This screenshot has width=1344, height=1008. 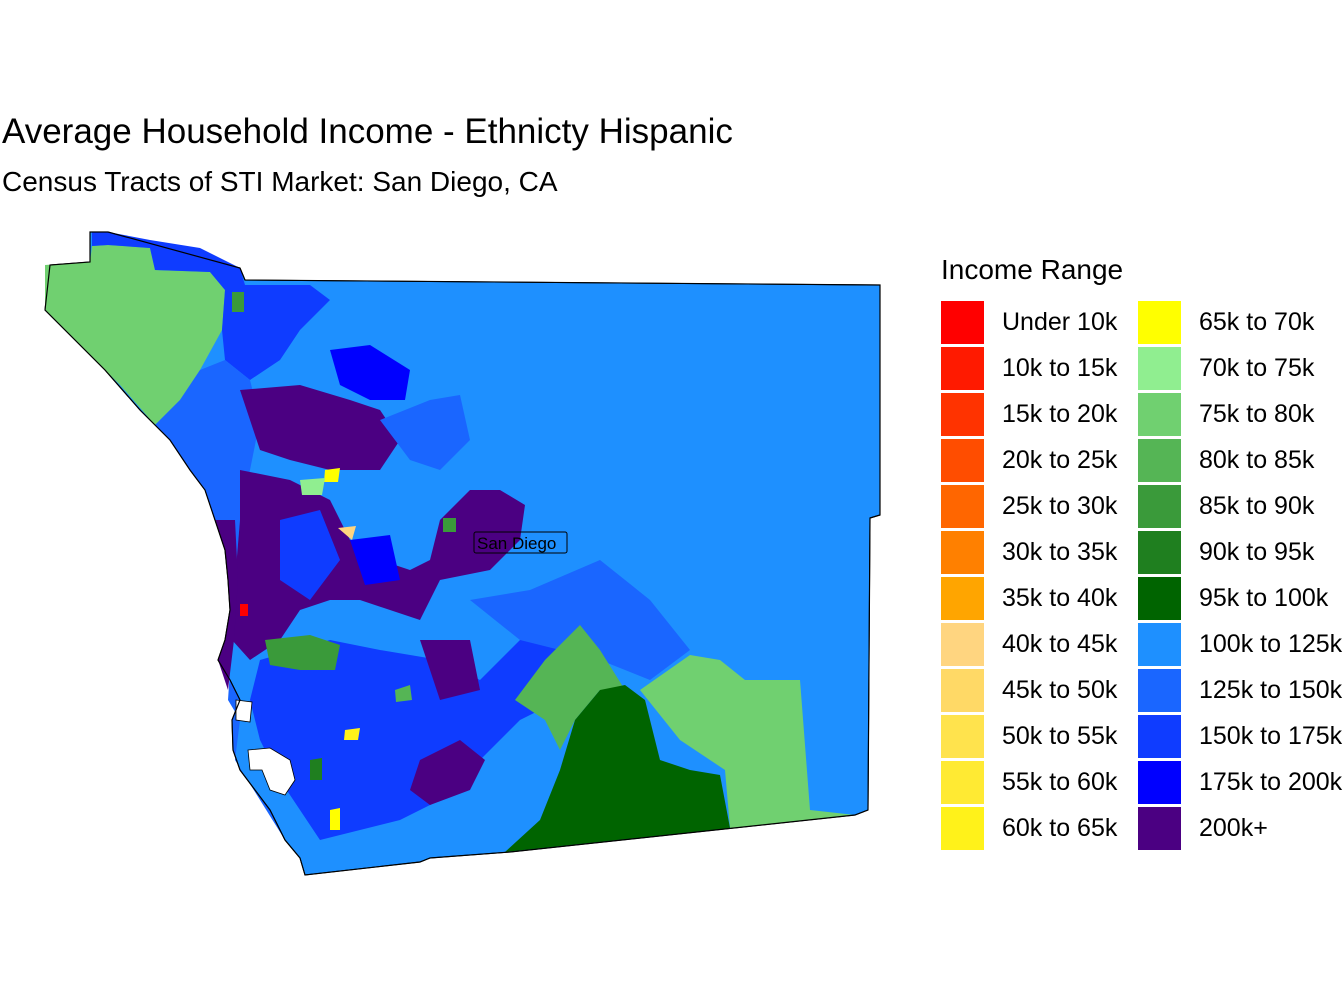 I want to click on legend-item: 25k to 30k, so click(x=1041, y=507).